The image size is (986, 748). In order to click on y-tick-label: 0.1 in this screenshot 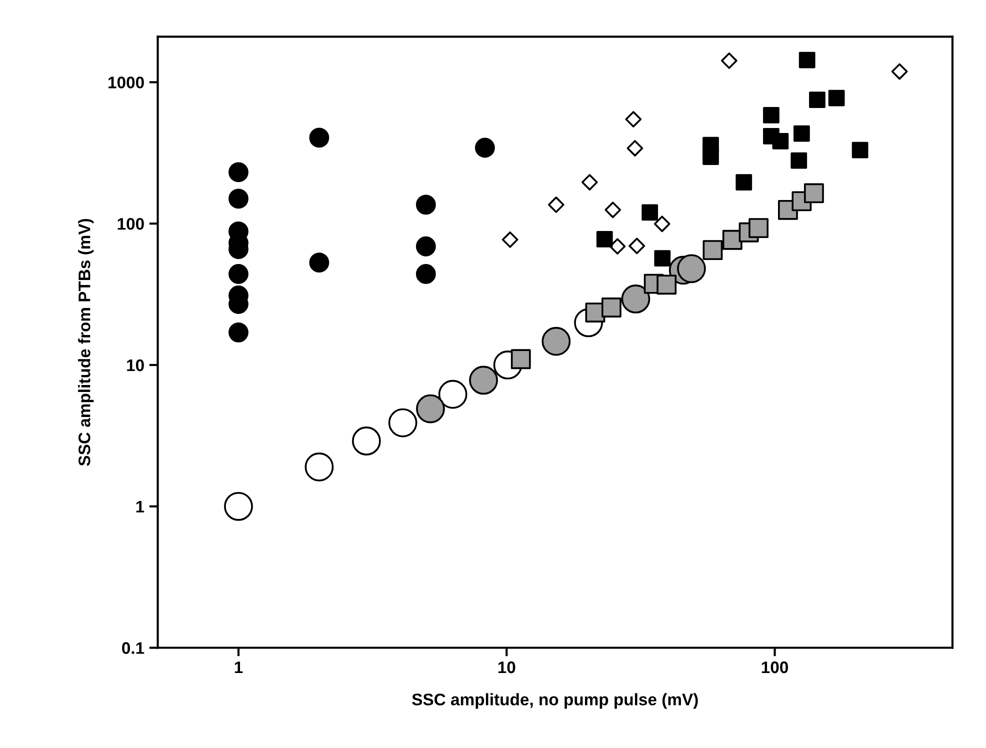, I will do `click(133, 648)`.